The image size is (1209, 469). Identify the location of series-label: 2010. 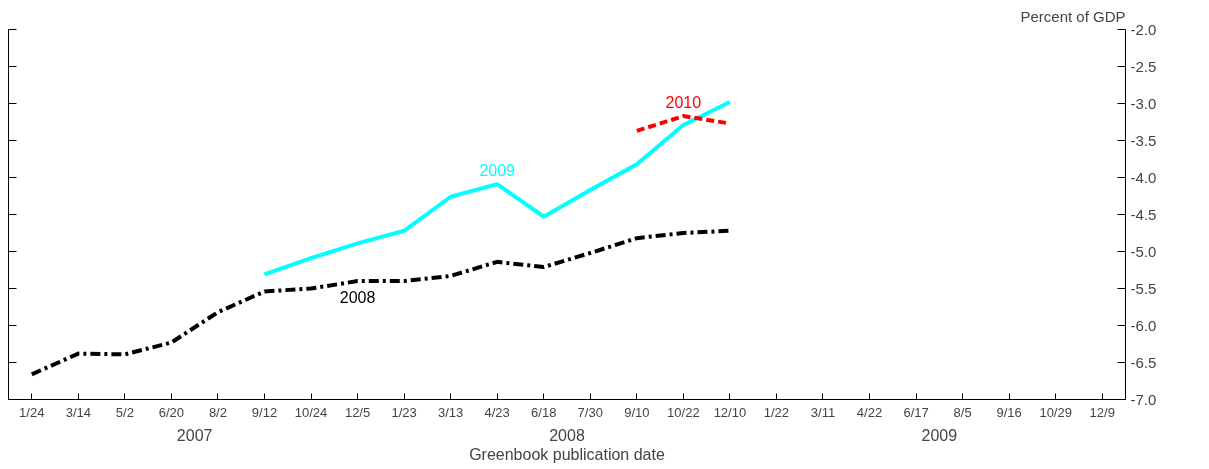
(683, 103).